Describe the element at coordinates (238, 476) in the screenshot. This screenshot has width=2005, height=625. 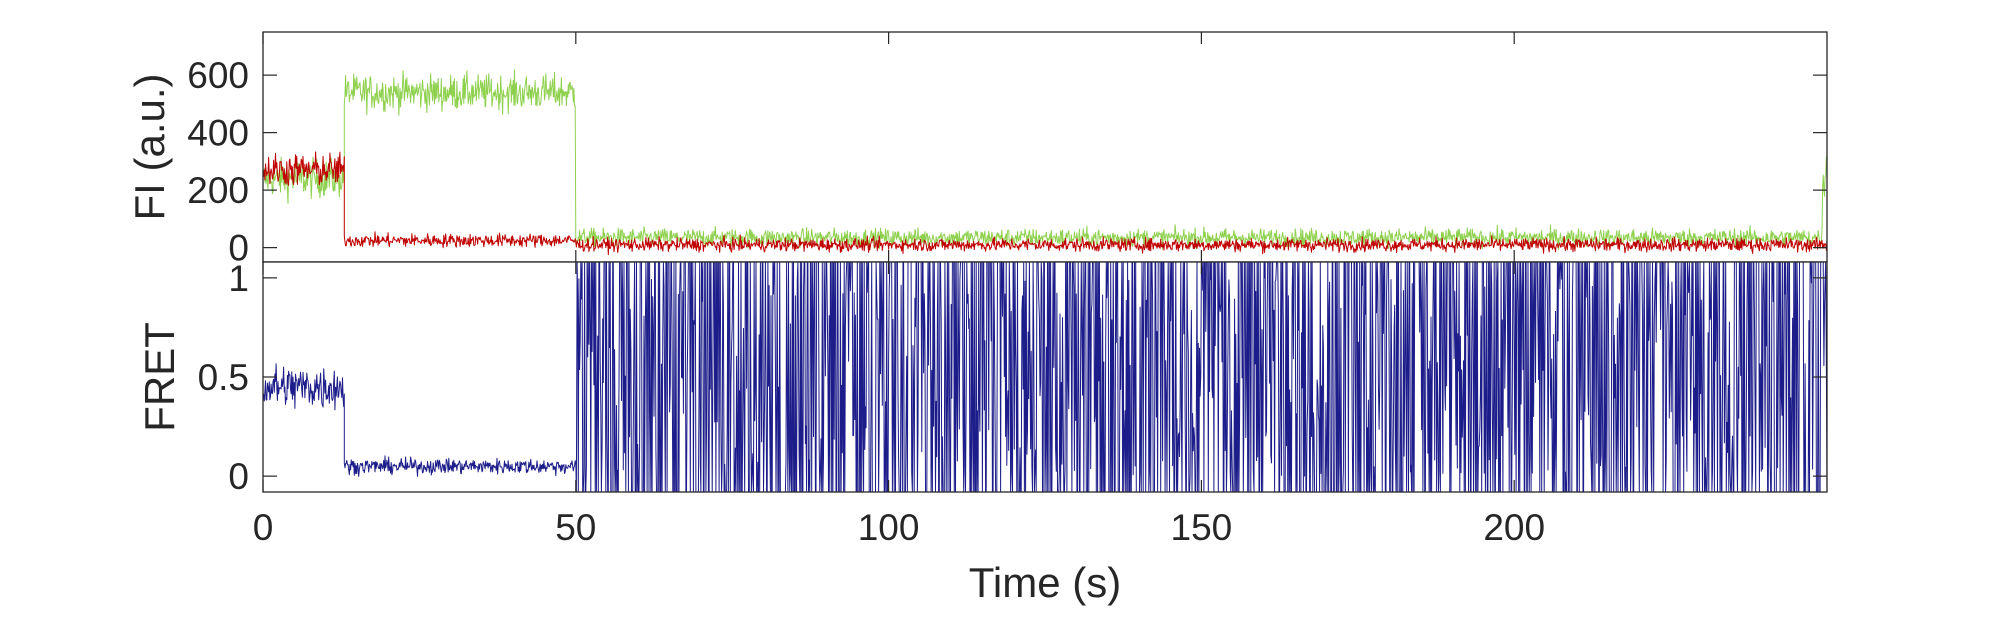
I see `y-tick-label-1-0: 0` at that location.